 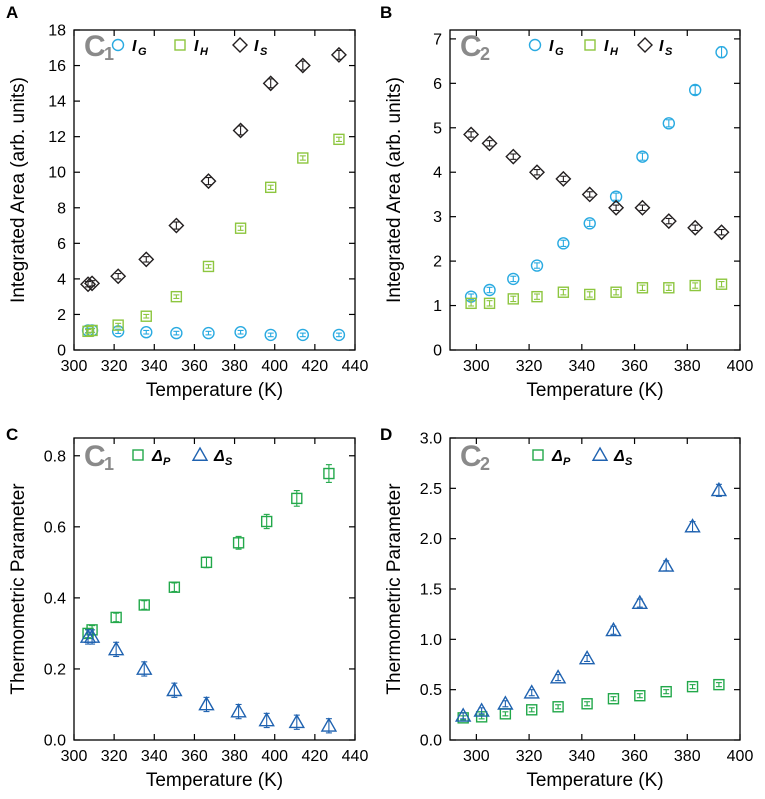 What do you see at coordinates (437, 306) in the screenshot?
I see `y-tick-label: 1` at bounding box center [437, 306].